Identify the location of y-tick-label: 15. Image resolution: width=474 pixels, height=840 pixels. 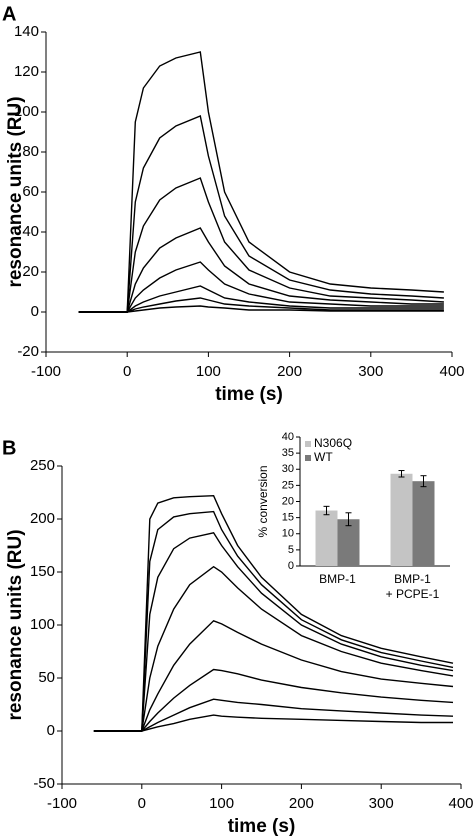
(288, 518).